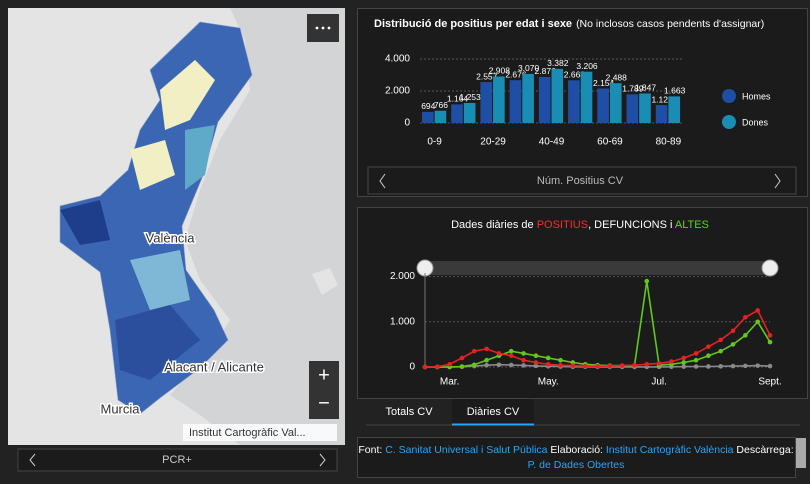 The height and width of the screenshot is (484, 810). What do you see at coordinates (692, 225) in the screenshot?
I see `title-part: ALTES` at bounding box center [692, 225].